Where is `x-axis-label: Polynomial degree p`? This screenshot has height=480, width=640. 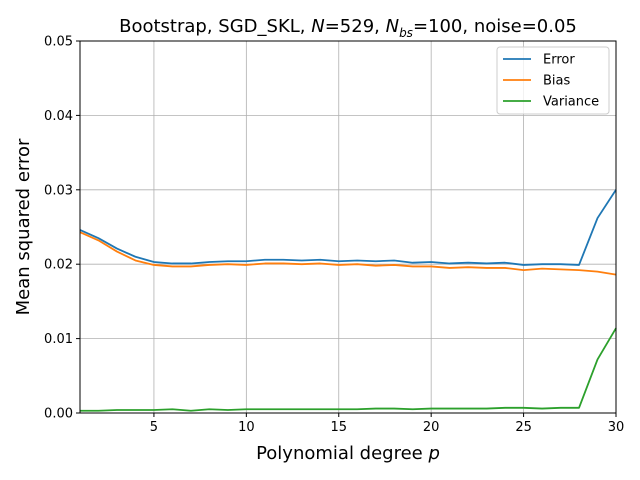
x-axis-label: Polynomial degree p is located at coordinates (348, 453).